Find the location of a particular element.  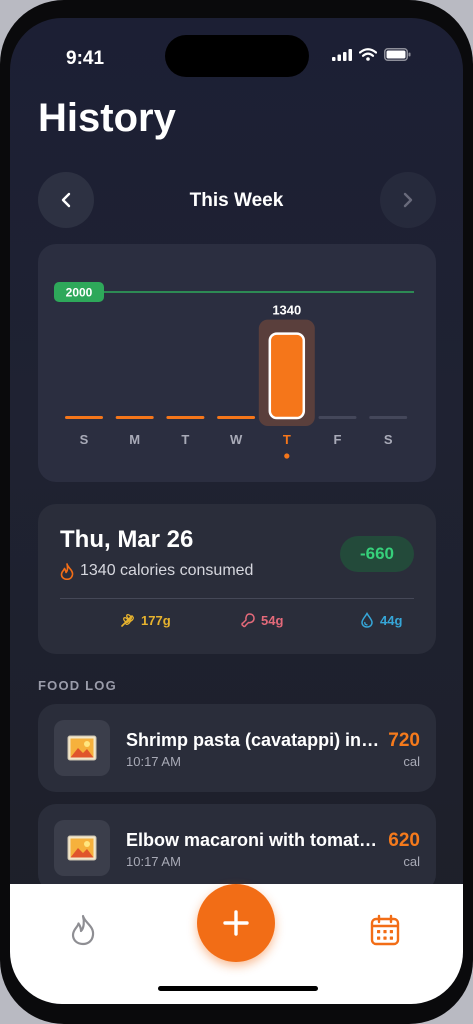

tab-today is located at coordinates (83, 932).